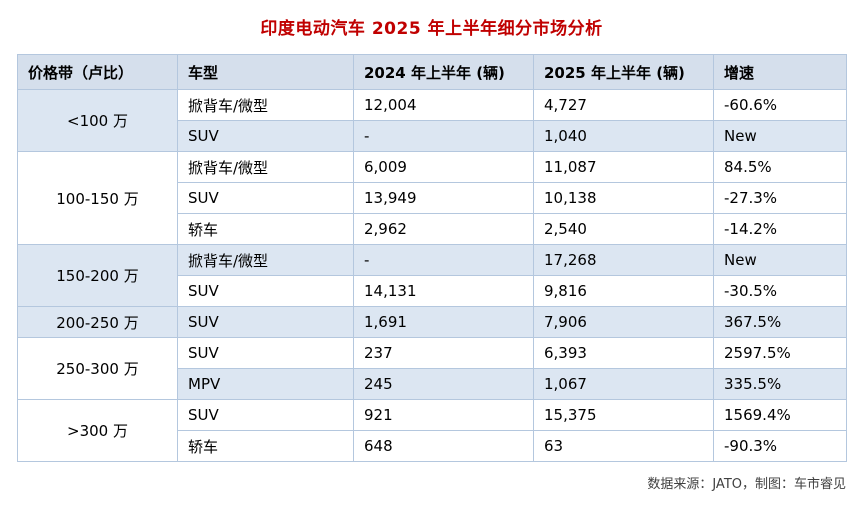 The image size is (863, 513). What do you see at coordinates (780, 291) in the screenshot?
I see `growth-cell: -30.5%` at bounding box center [780, 291].